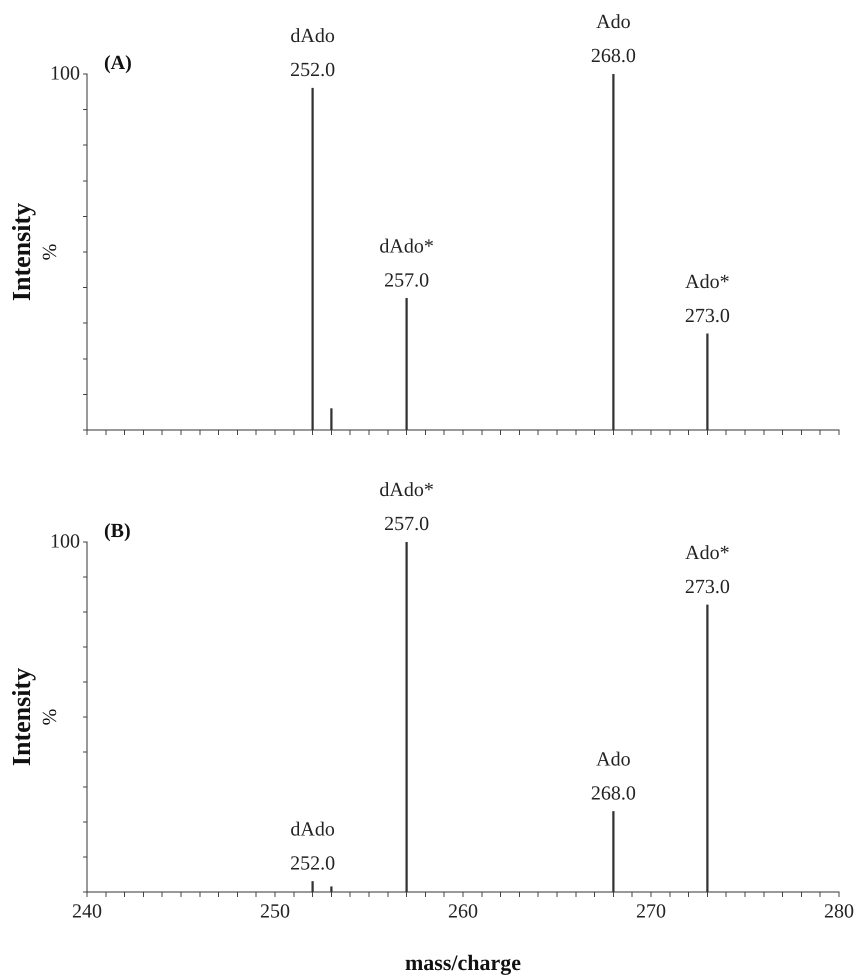  Describe the element at coordinates (651, 911) in the screenshot. I see `x-tick-label: 270` at that location.